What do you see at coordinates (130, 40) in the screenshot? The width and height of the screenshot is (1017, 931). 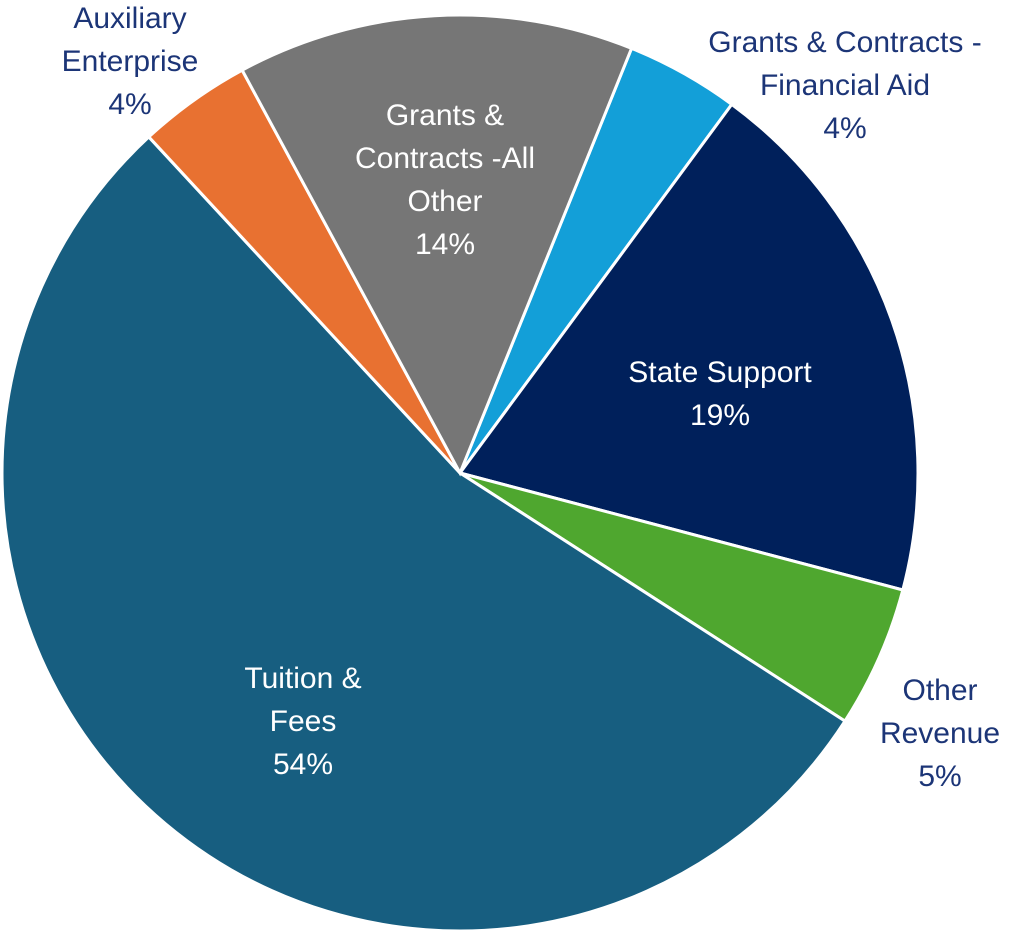 I see `category-name: Auxiliary Enterprise` at bounding box center [130, 40].